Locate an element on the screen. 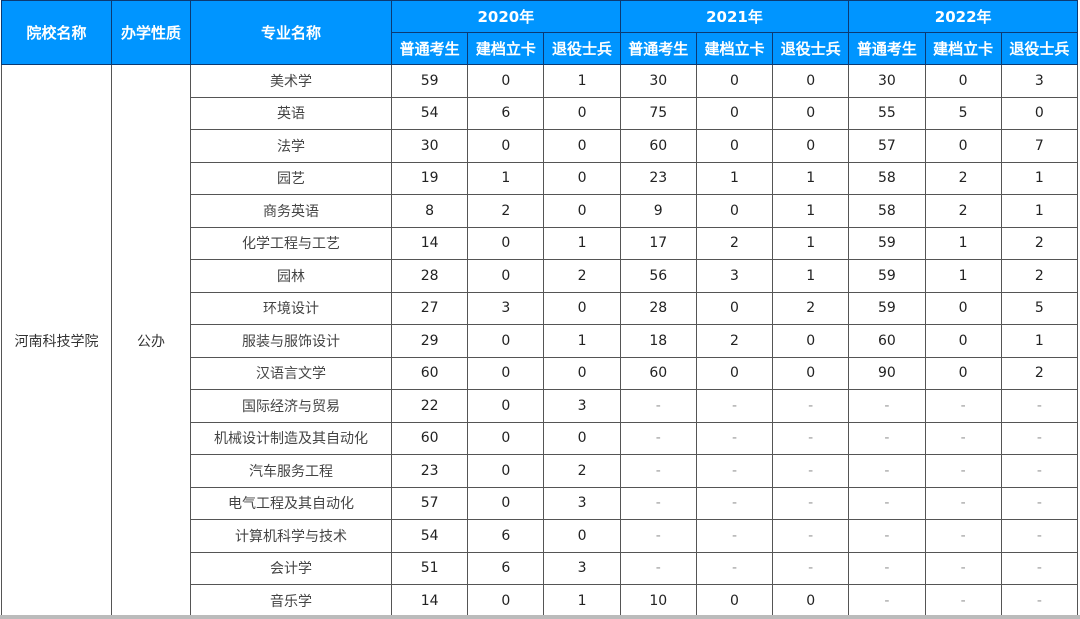 This screenshot has width=1080, height=619. major-name: 汽车服务工程 is located at coordinates (291, 471).